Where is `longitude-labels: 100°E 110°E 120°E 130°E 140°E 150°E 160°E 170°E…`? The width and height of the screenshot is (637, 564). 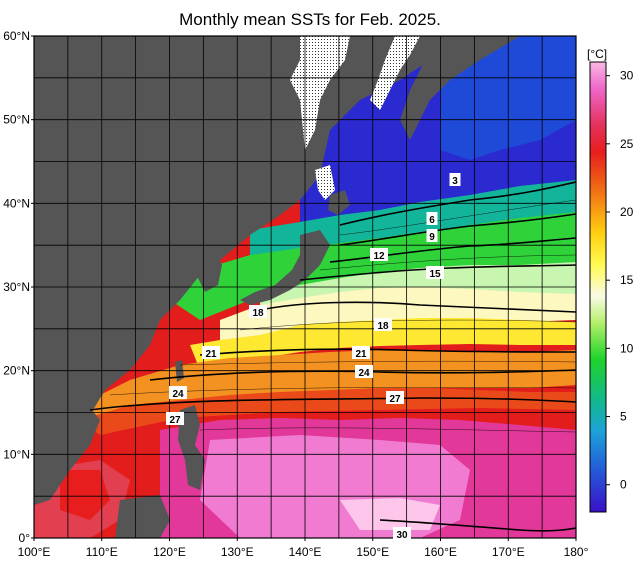
longitude-labels: 100°E 110°E 120°E 130°E 140°E 150°E 160°E 170°E… is located at coordinates (303, 548).